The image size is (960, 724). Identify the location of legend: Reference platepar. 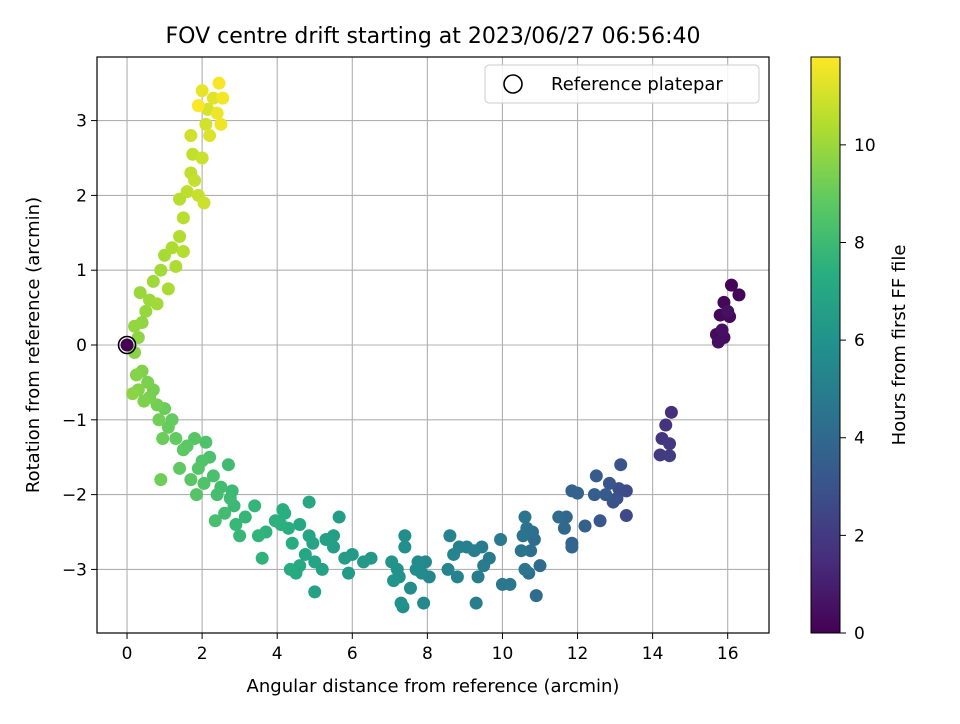
(622, 84).